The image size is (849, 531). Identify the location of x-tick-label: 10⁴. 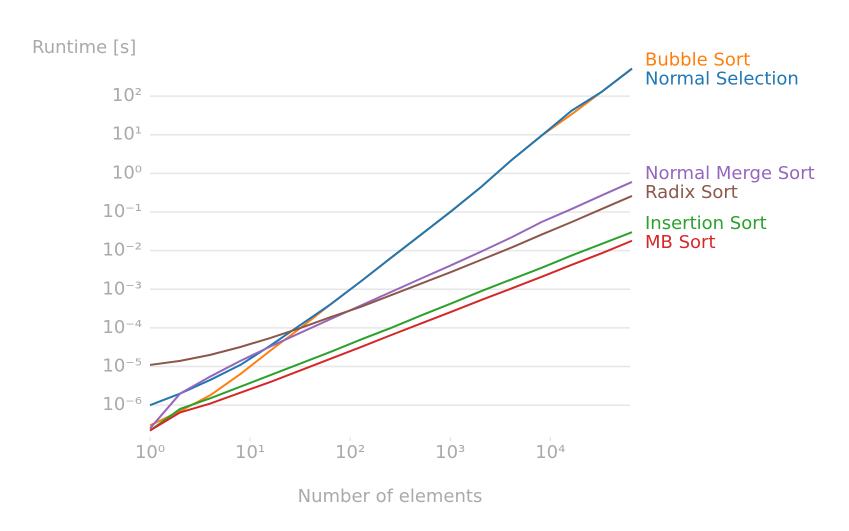
(550, 452).